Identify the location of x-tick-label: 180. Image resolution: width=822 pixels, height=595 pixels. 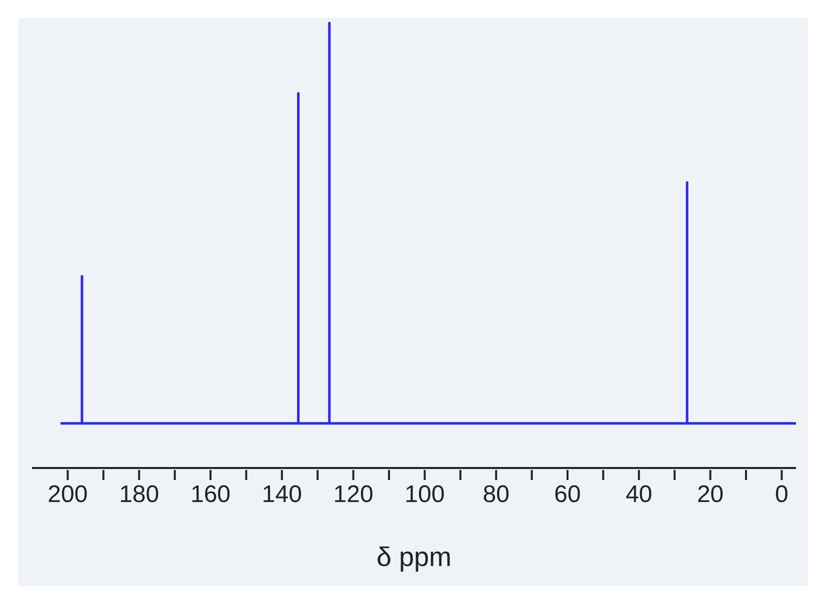
(139, 494).